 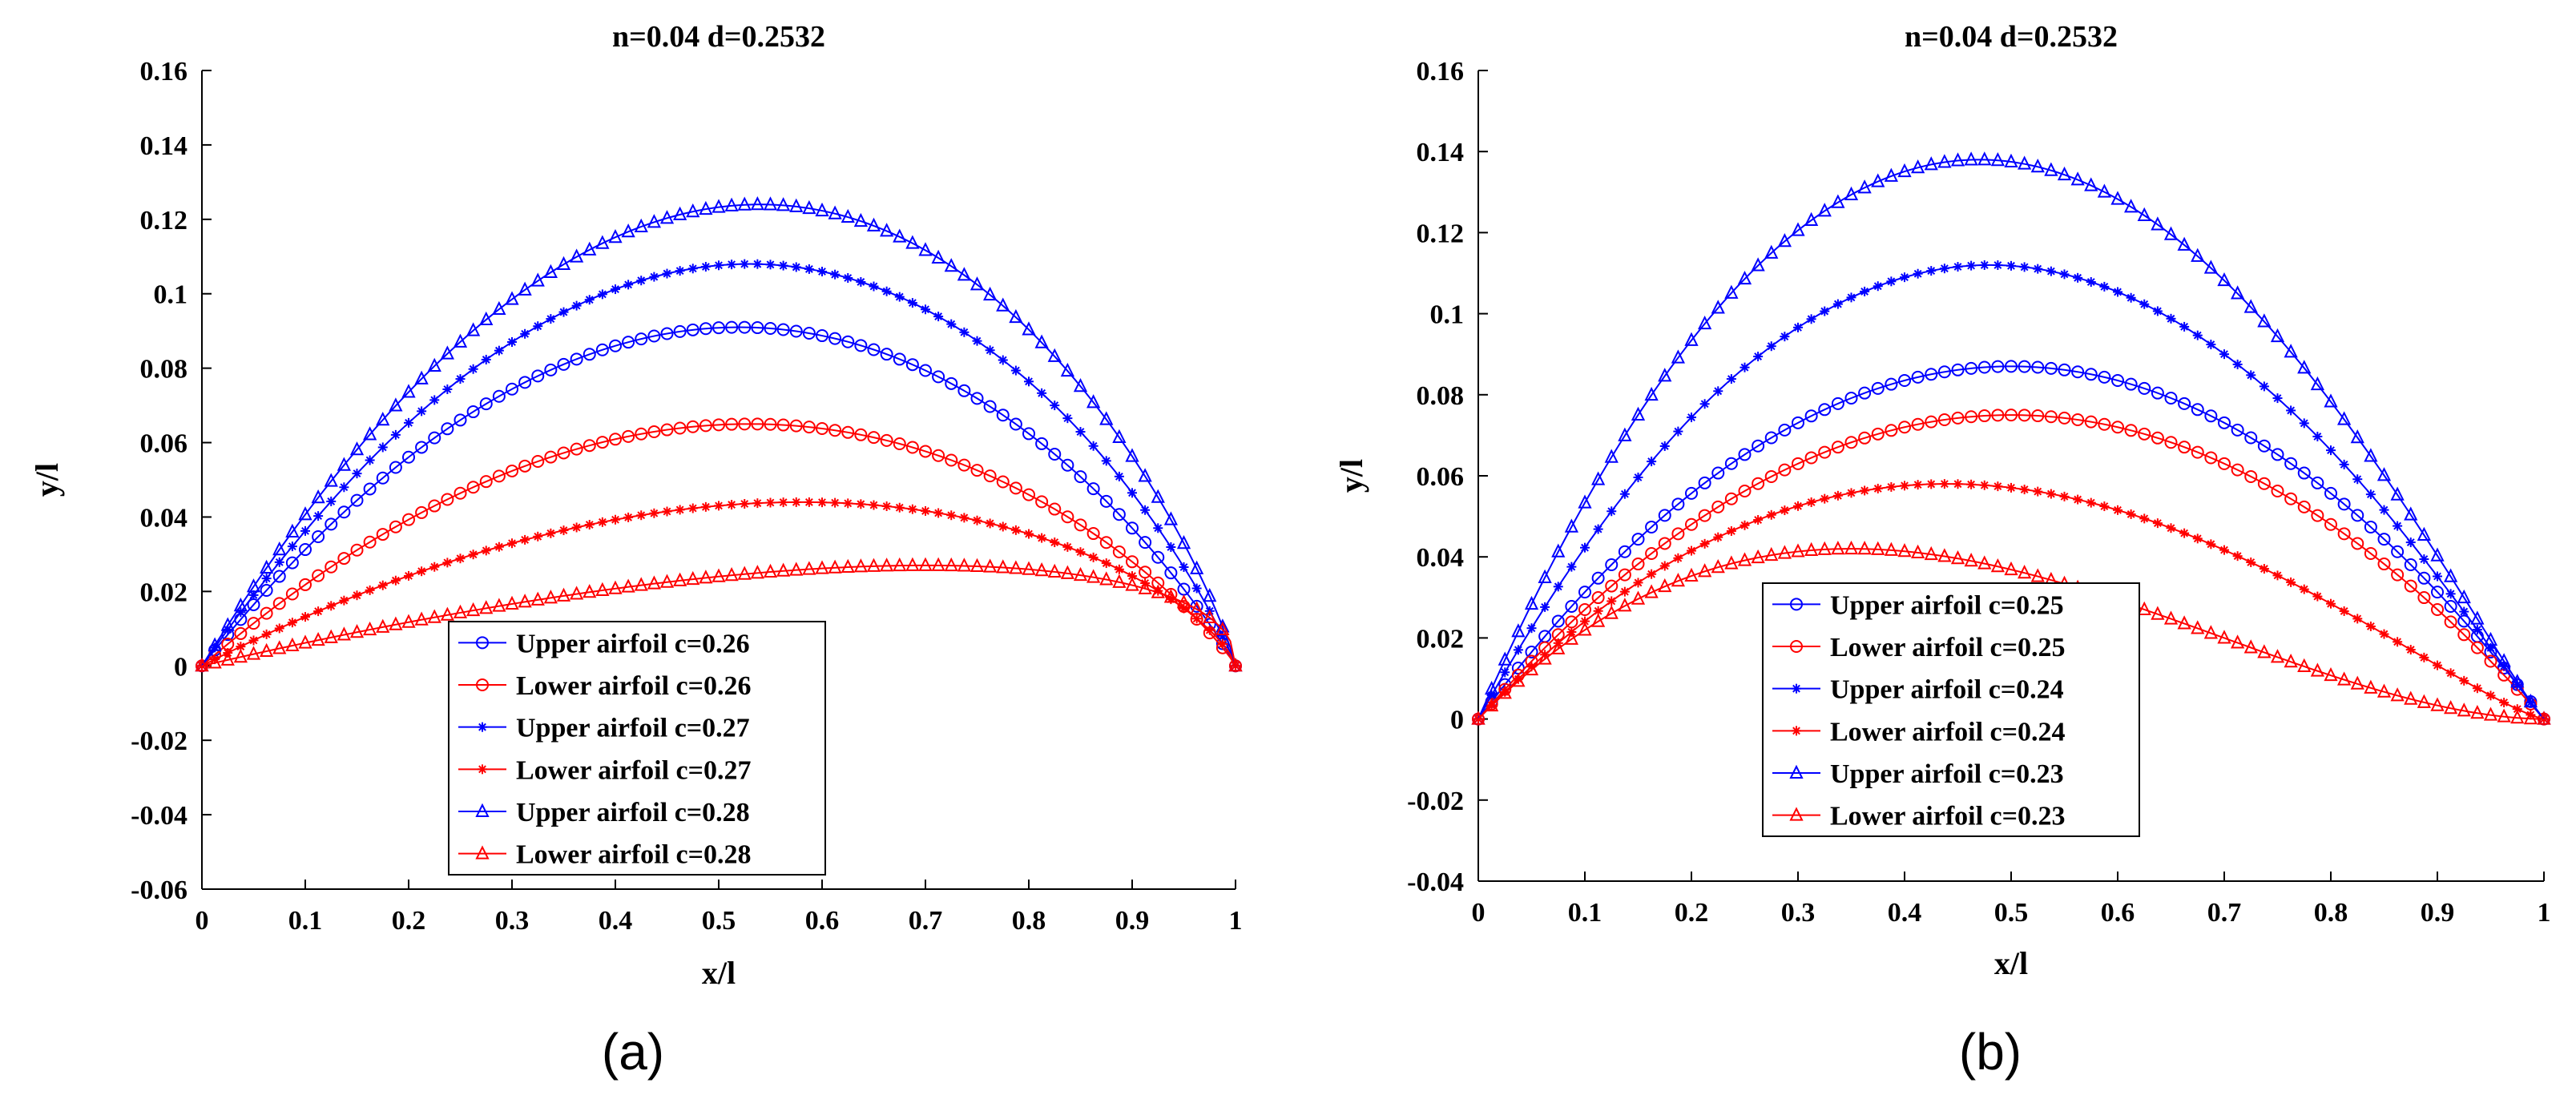 What do you see at coordinates (616, 921) in the screenshot?
I see `x-tick-label: 0.4` at bounding box center [616, 921].